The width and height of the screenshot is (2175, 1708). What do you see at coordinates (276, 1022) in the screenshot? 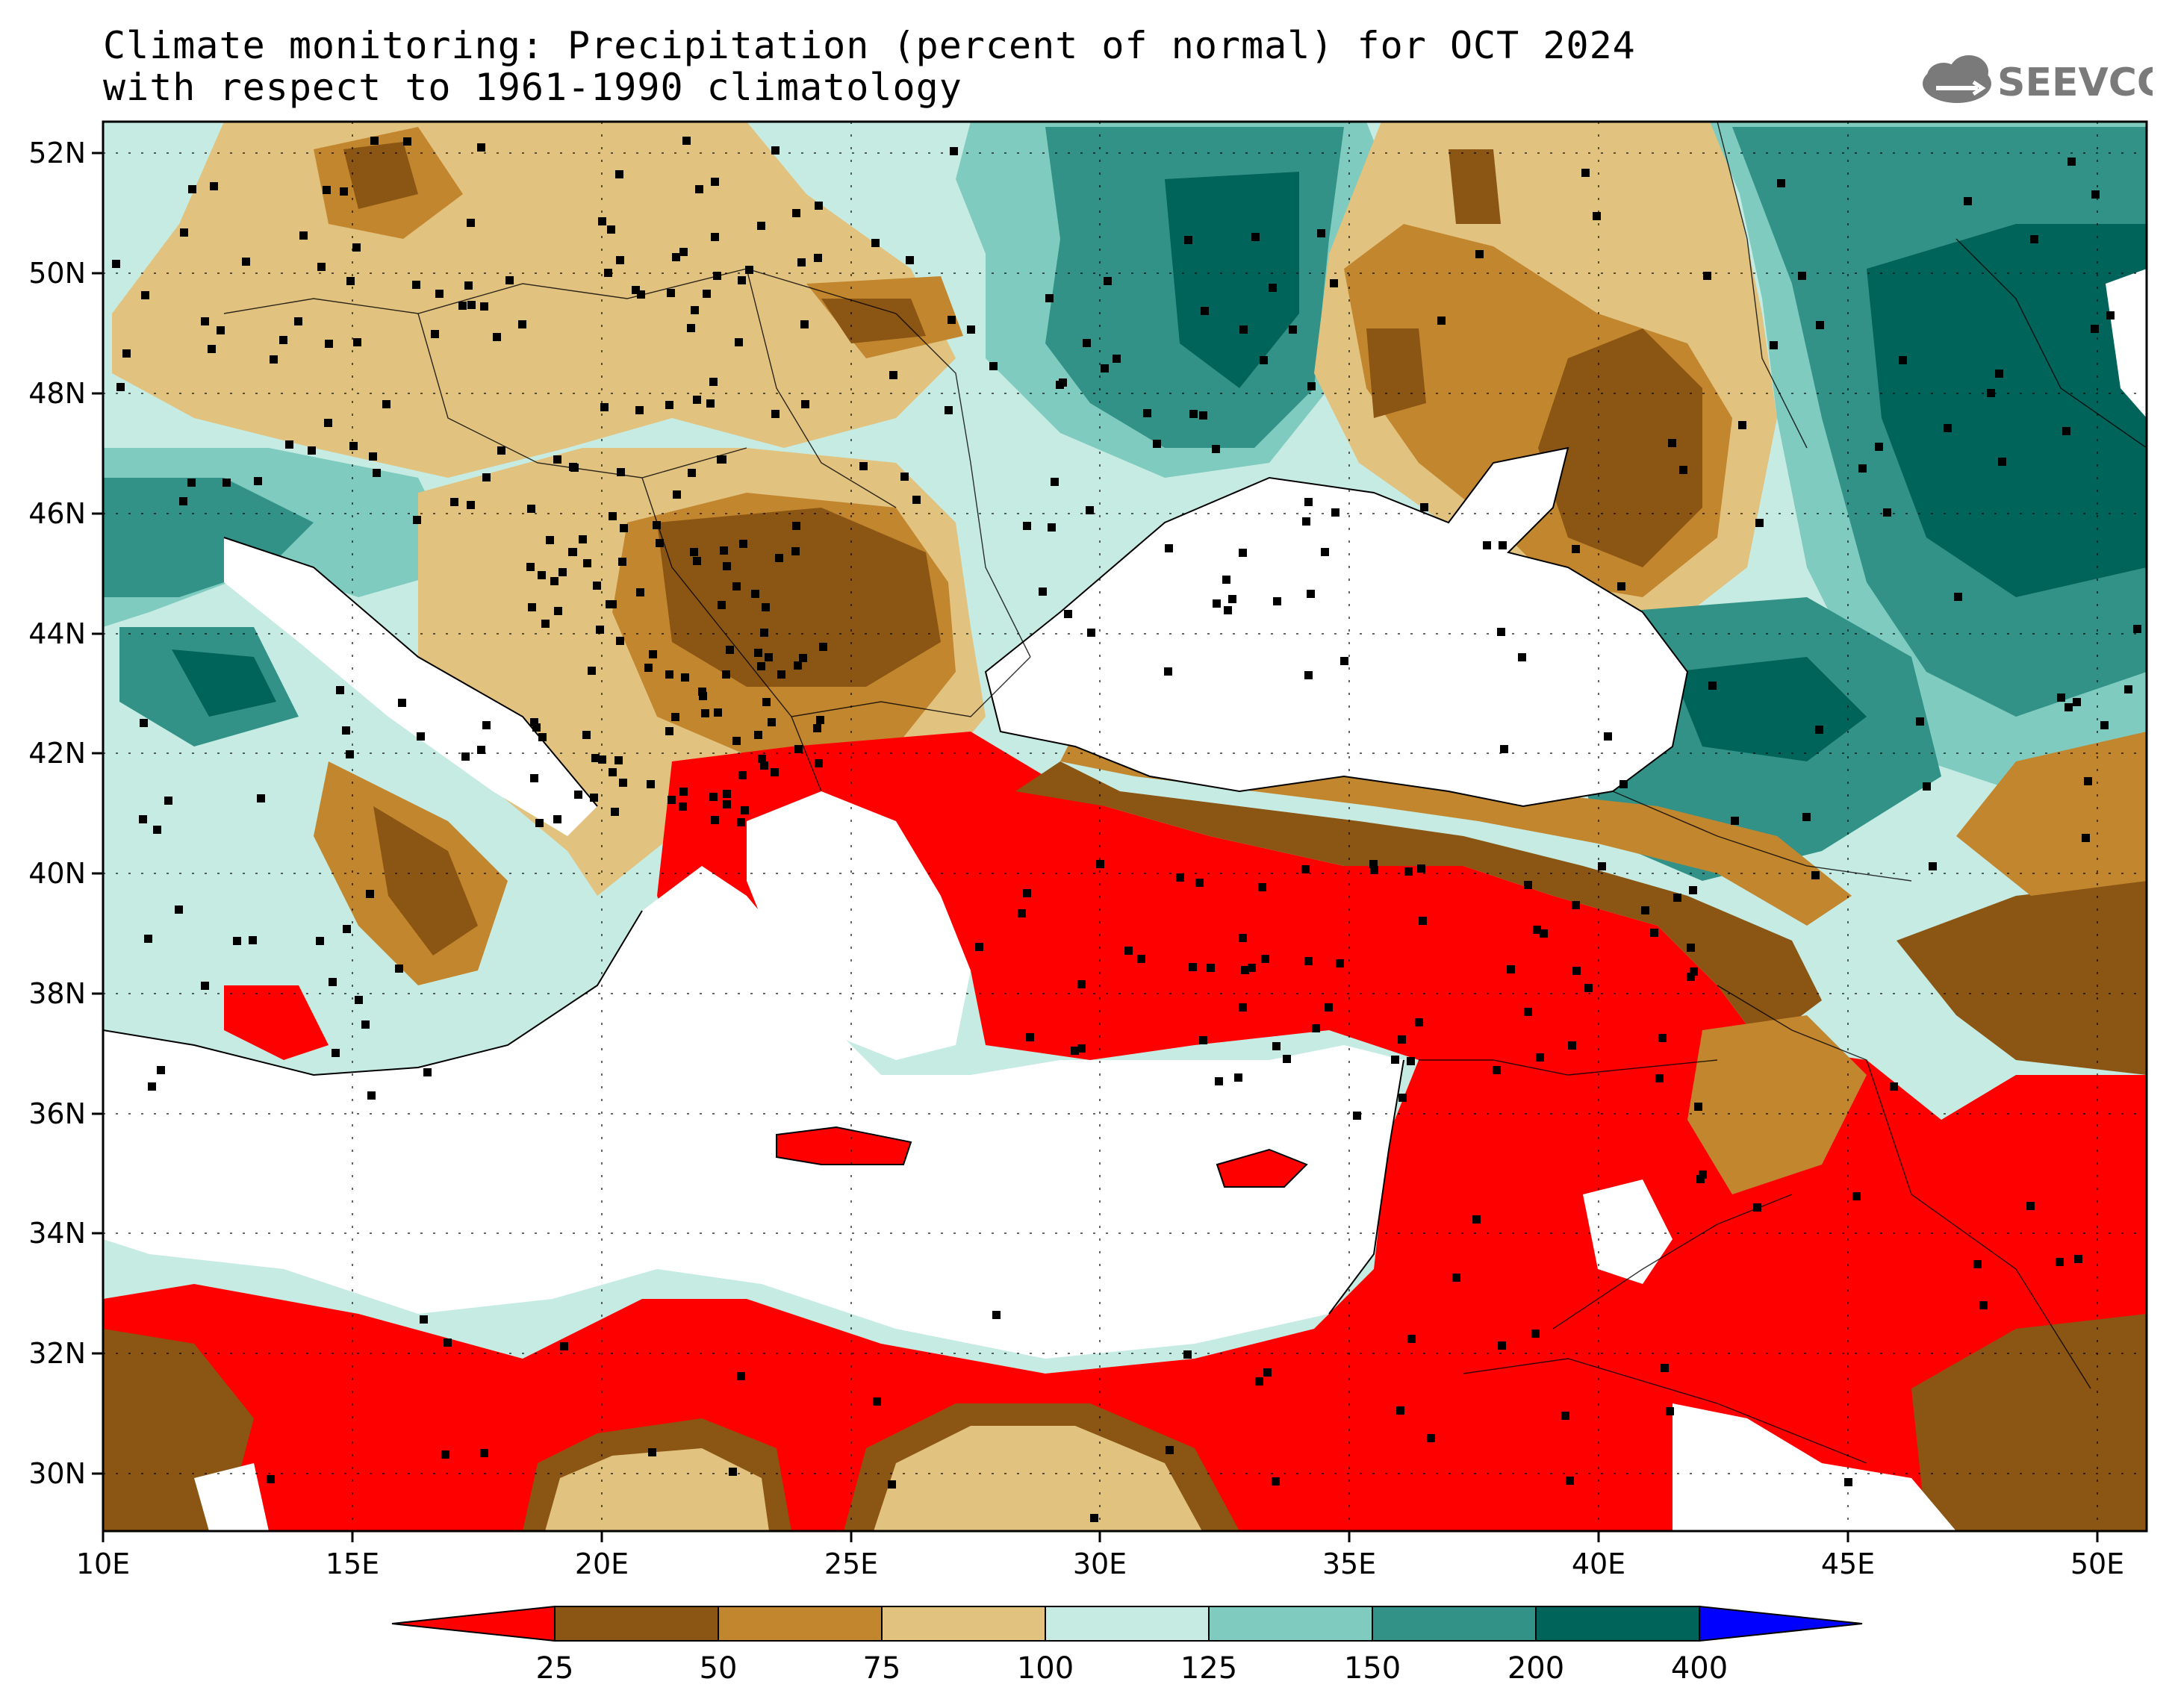
I see `sicily` at bounding box center [276, 1022].